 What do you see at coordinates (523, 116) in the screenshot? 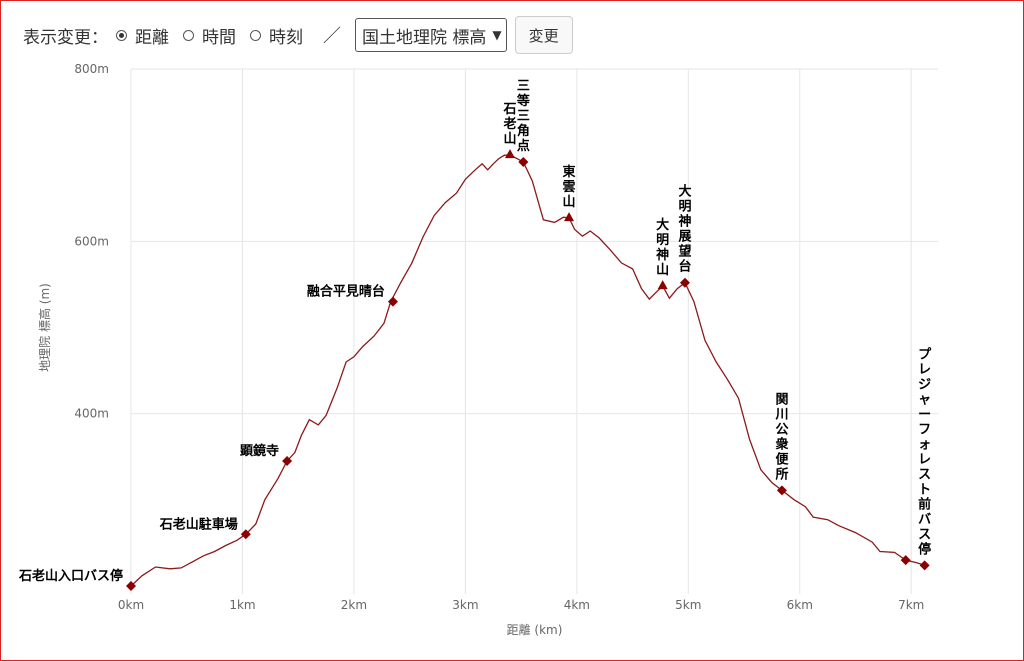
I see `waypoint-label: 三等三角点` at bounding box center [523, 116].